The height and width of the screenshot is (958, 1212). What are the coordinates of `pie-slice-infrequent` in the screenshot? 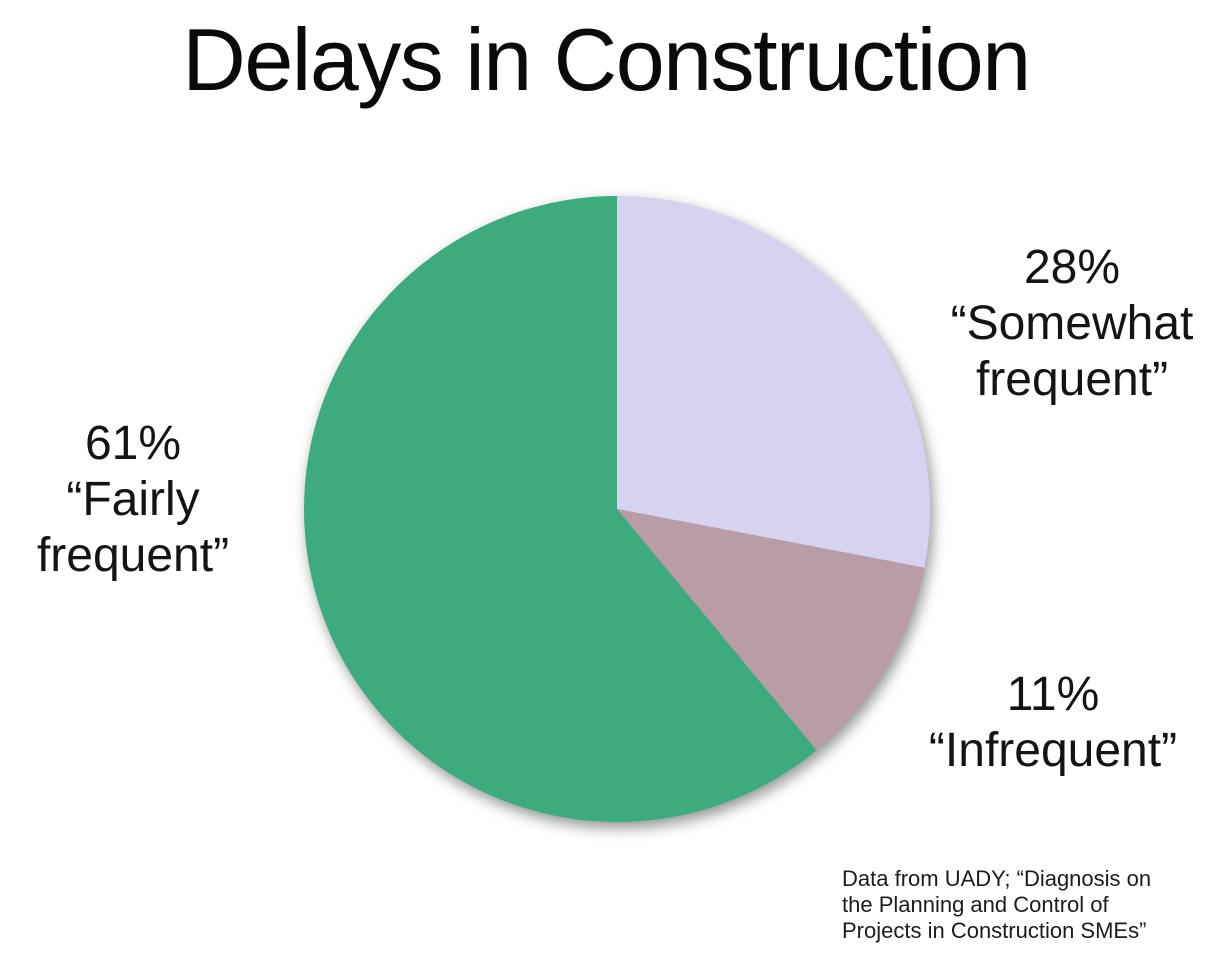 It's located at (771, 630).